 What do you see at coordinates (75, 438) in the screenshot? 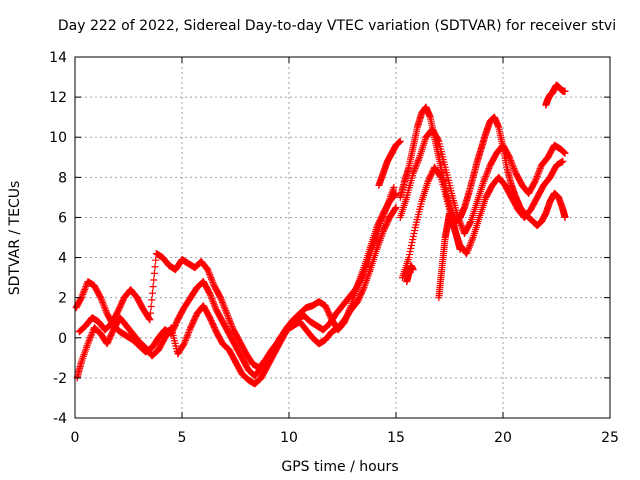
I see `x-tick-label: 0` at bounding box center [75, 438].